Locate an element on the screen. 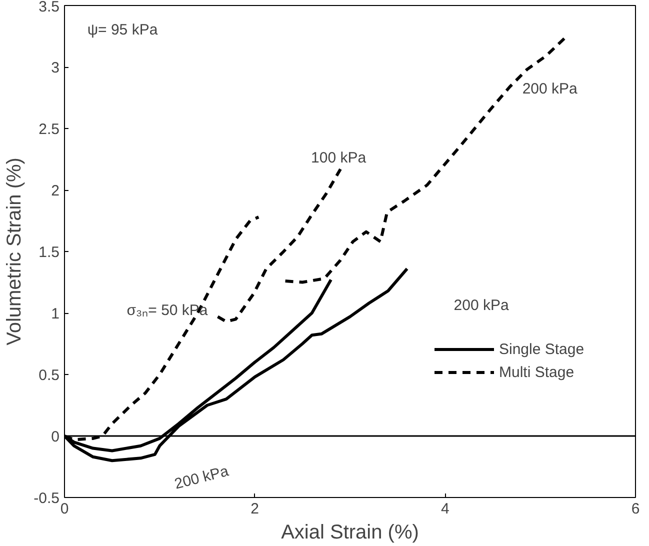  y-tick-label: -0.5 is located at coordinates (47, 498).